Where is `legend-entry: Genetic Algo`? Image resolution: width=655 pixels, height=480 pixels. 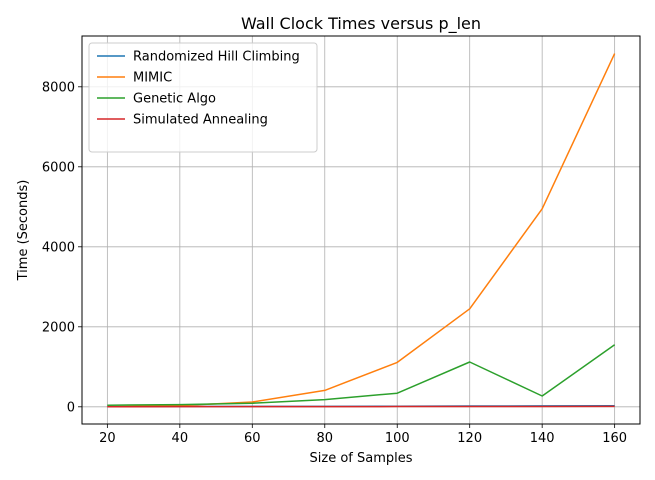 legend-entry: Genetic Algo is located at coordinates (174, 99).